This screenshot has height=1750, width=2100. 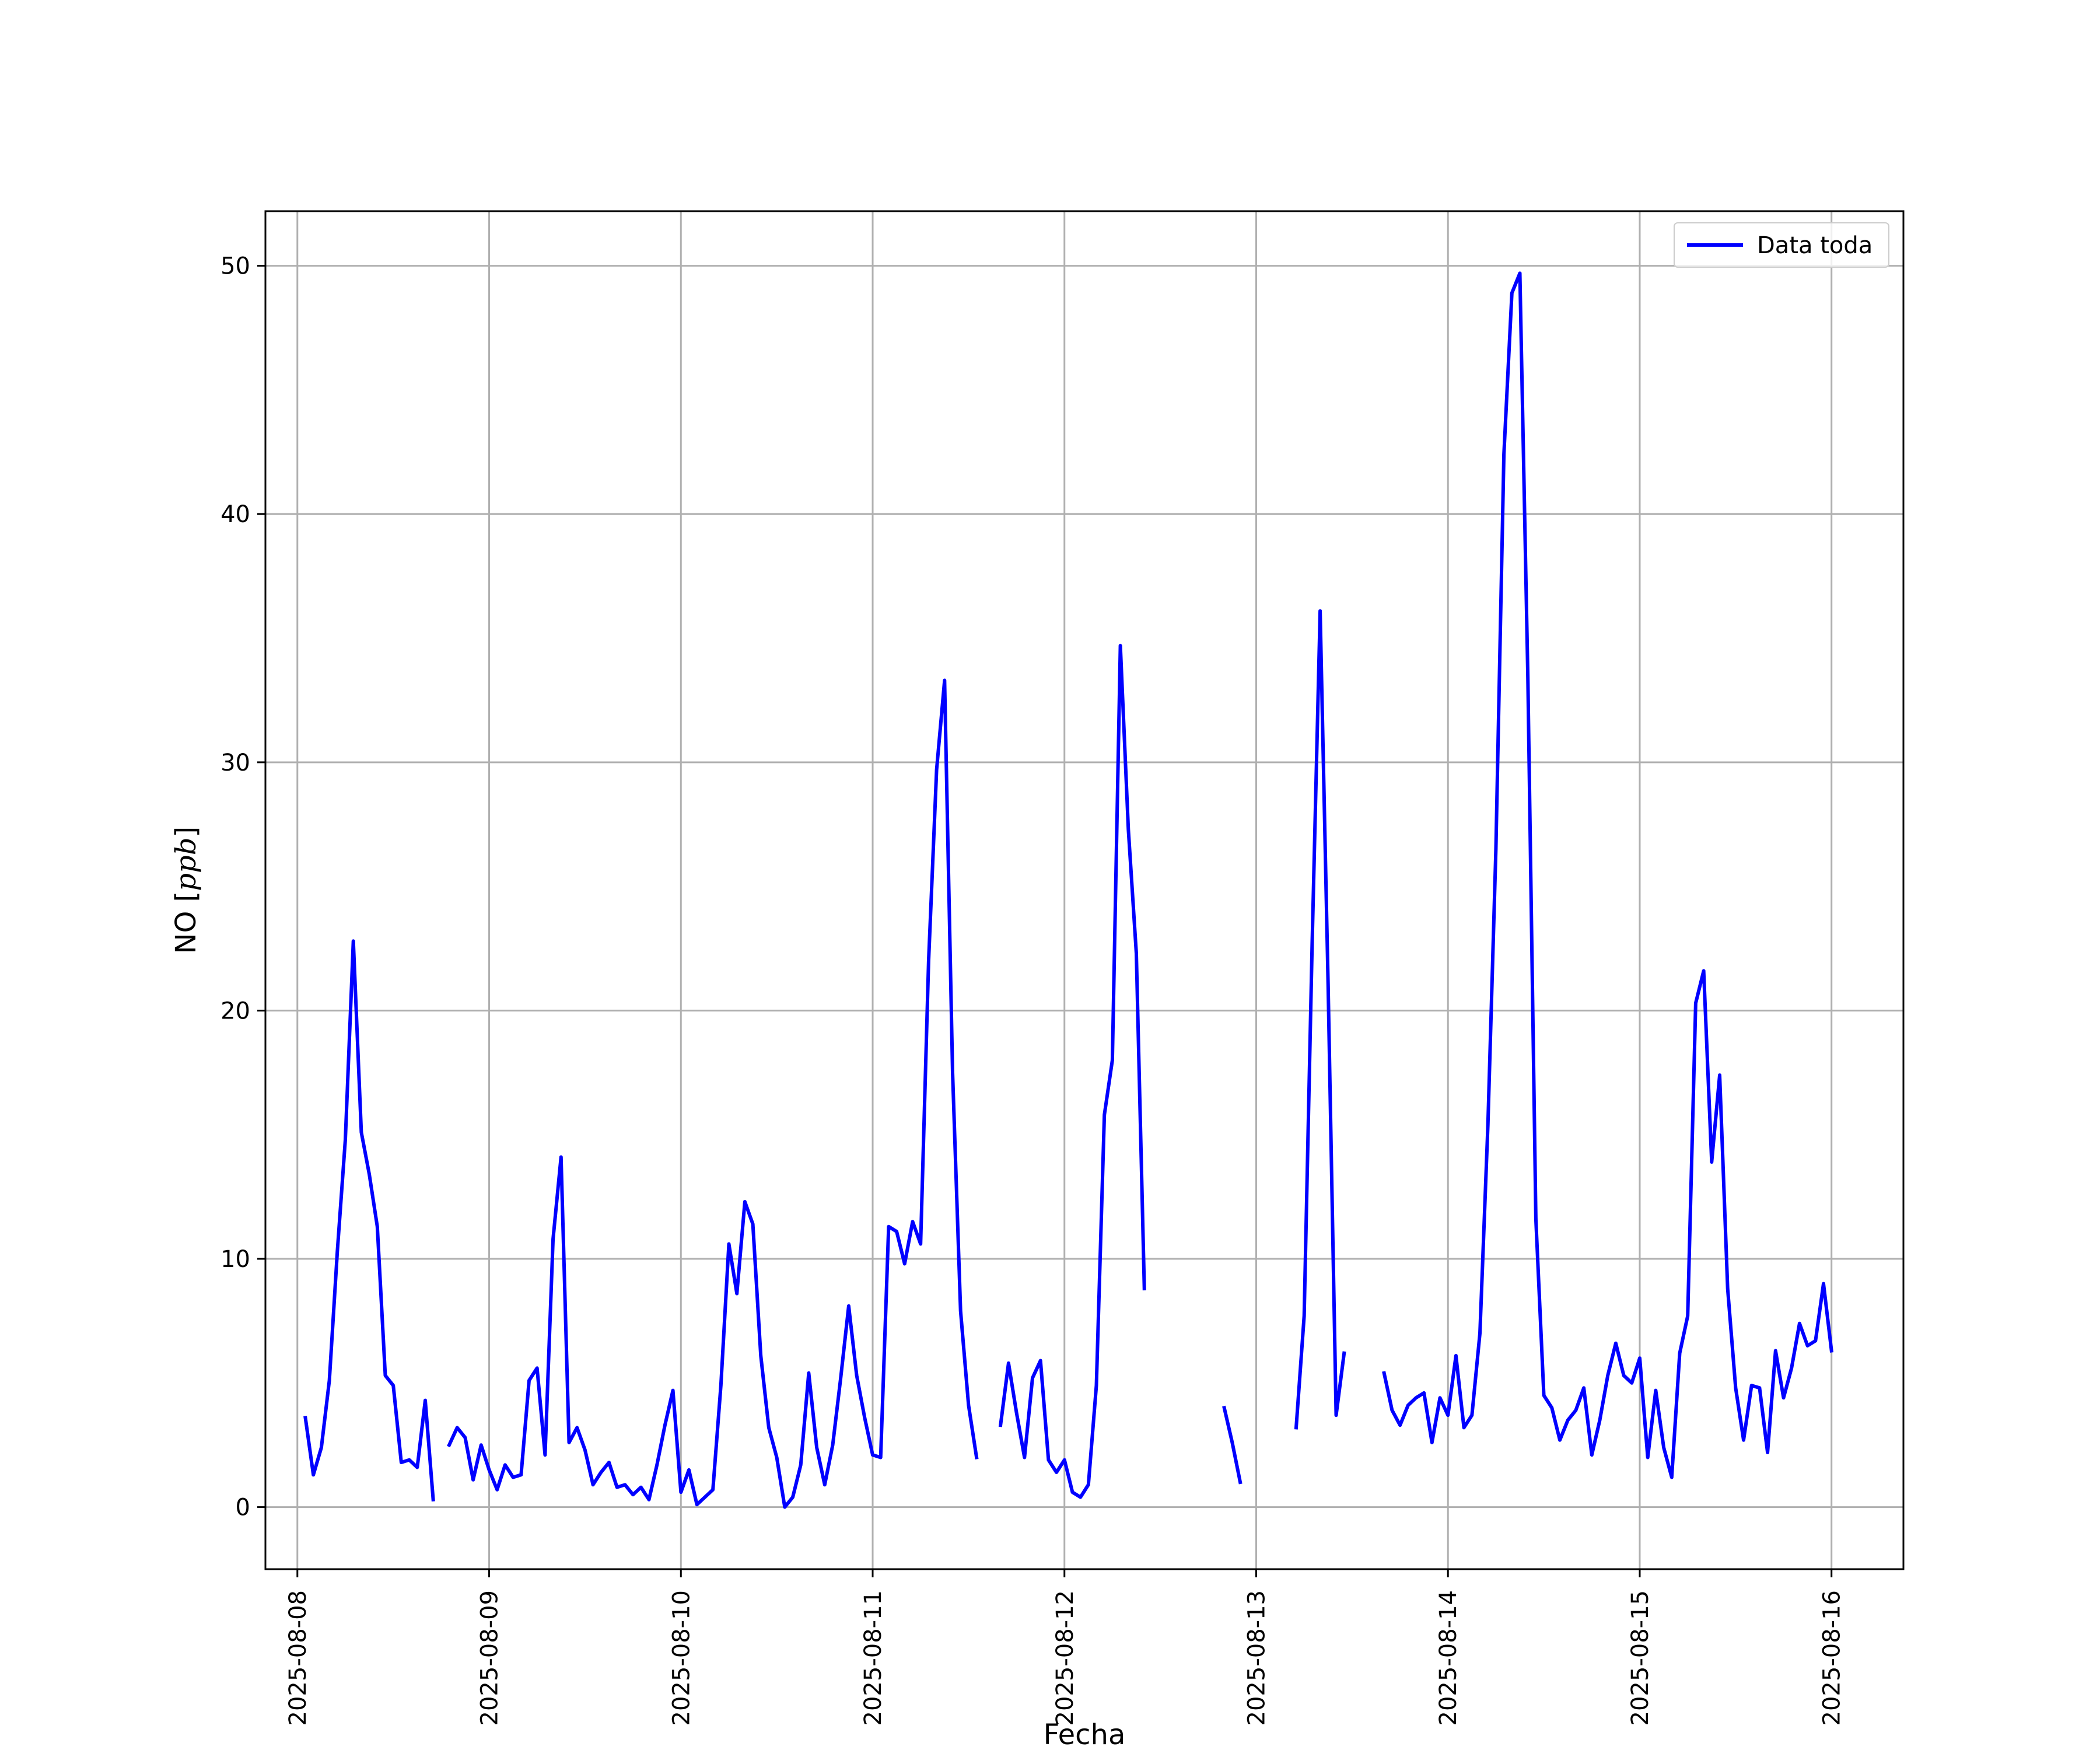 I want to click on x-tick-label: 2025-08-15, so click(x=1640, y=1658).